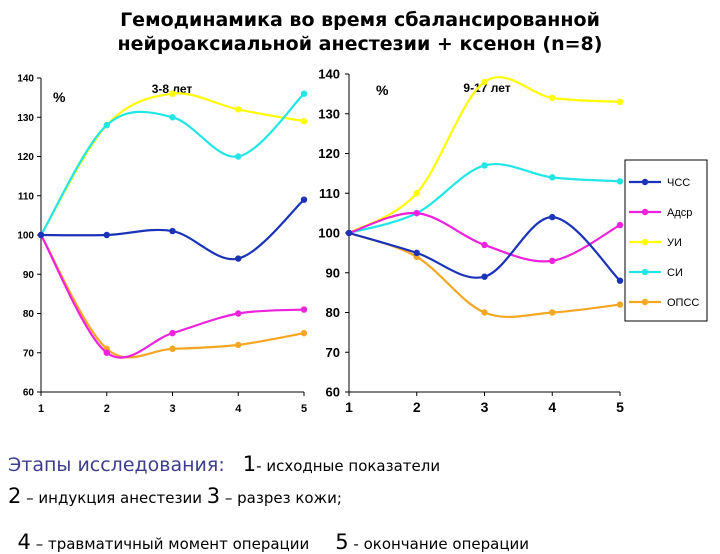 Image resolution: width=720 pixels, height=554 pixels. Describe the element at coordinates (360, 44) in the screenshot. I see `title-line-2: нейроаксиальной анестезии + ксенон (n=8)` at that location.